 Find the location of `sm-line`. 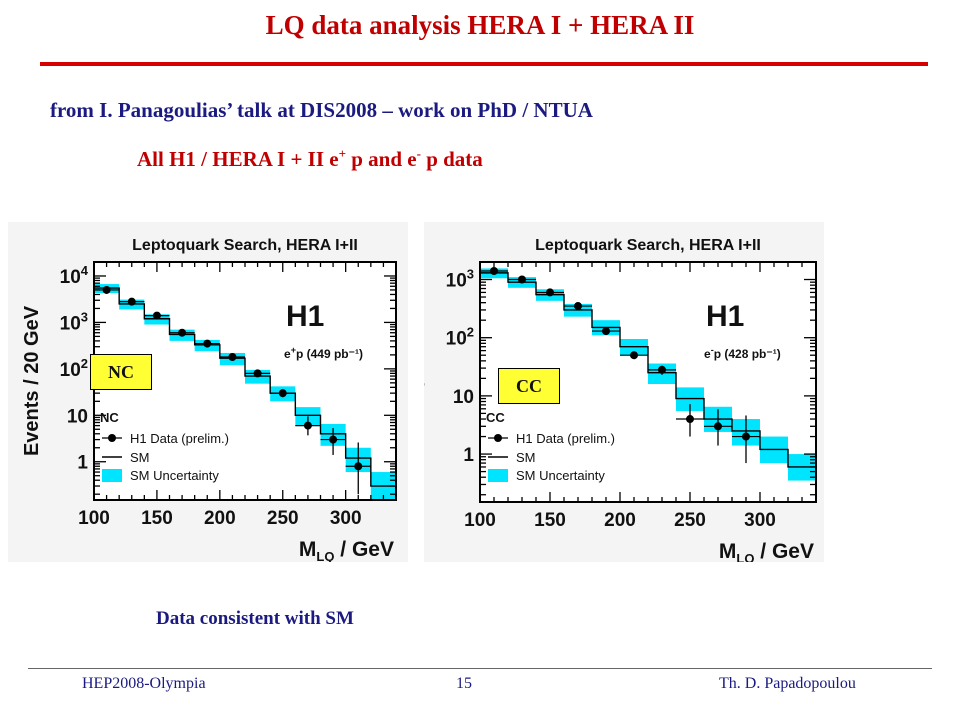

sm-line is located at coordinates (245, 387).